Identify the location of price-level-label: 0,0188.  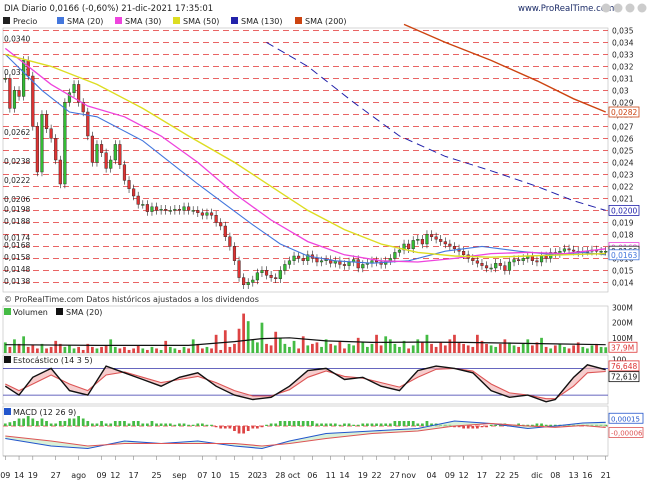
(17, 221).